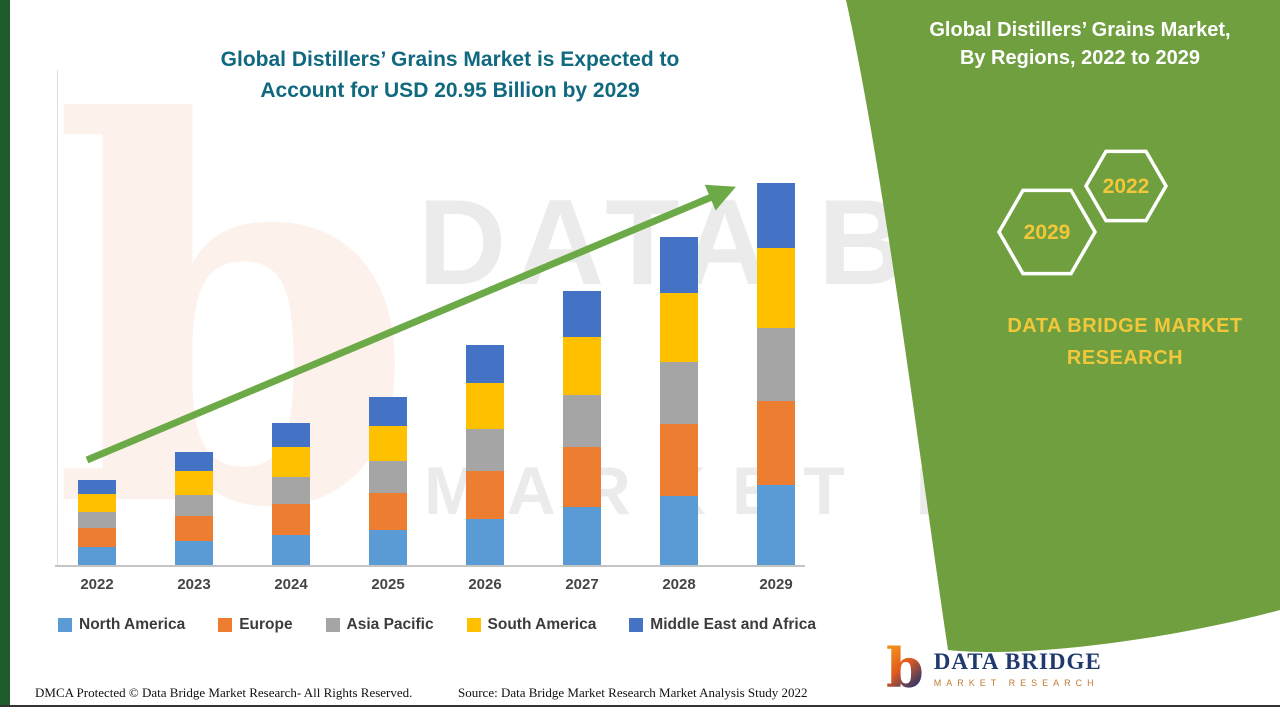  Describe the element at coordinates (388, 443) in the screenshot. I see `bar-segment-2025-south-america` at that location.